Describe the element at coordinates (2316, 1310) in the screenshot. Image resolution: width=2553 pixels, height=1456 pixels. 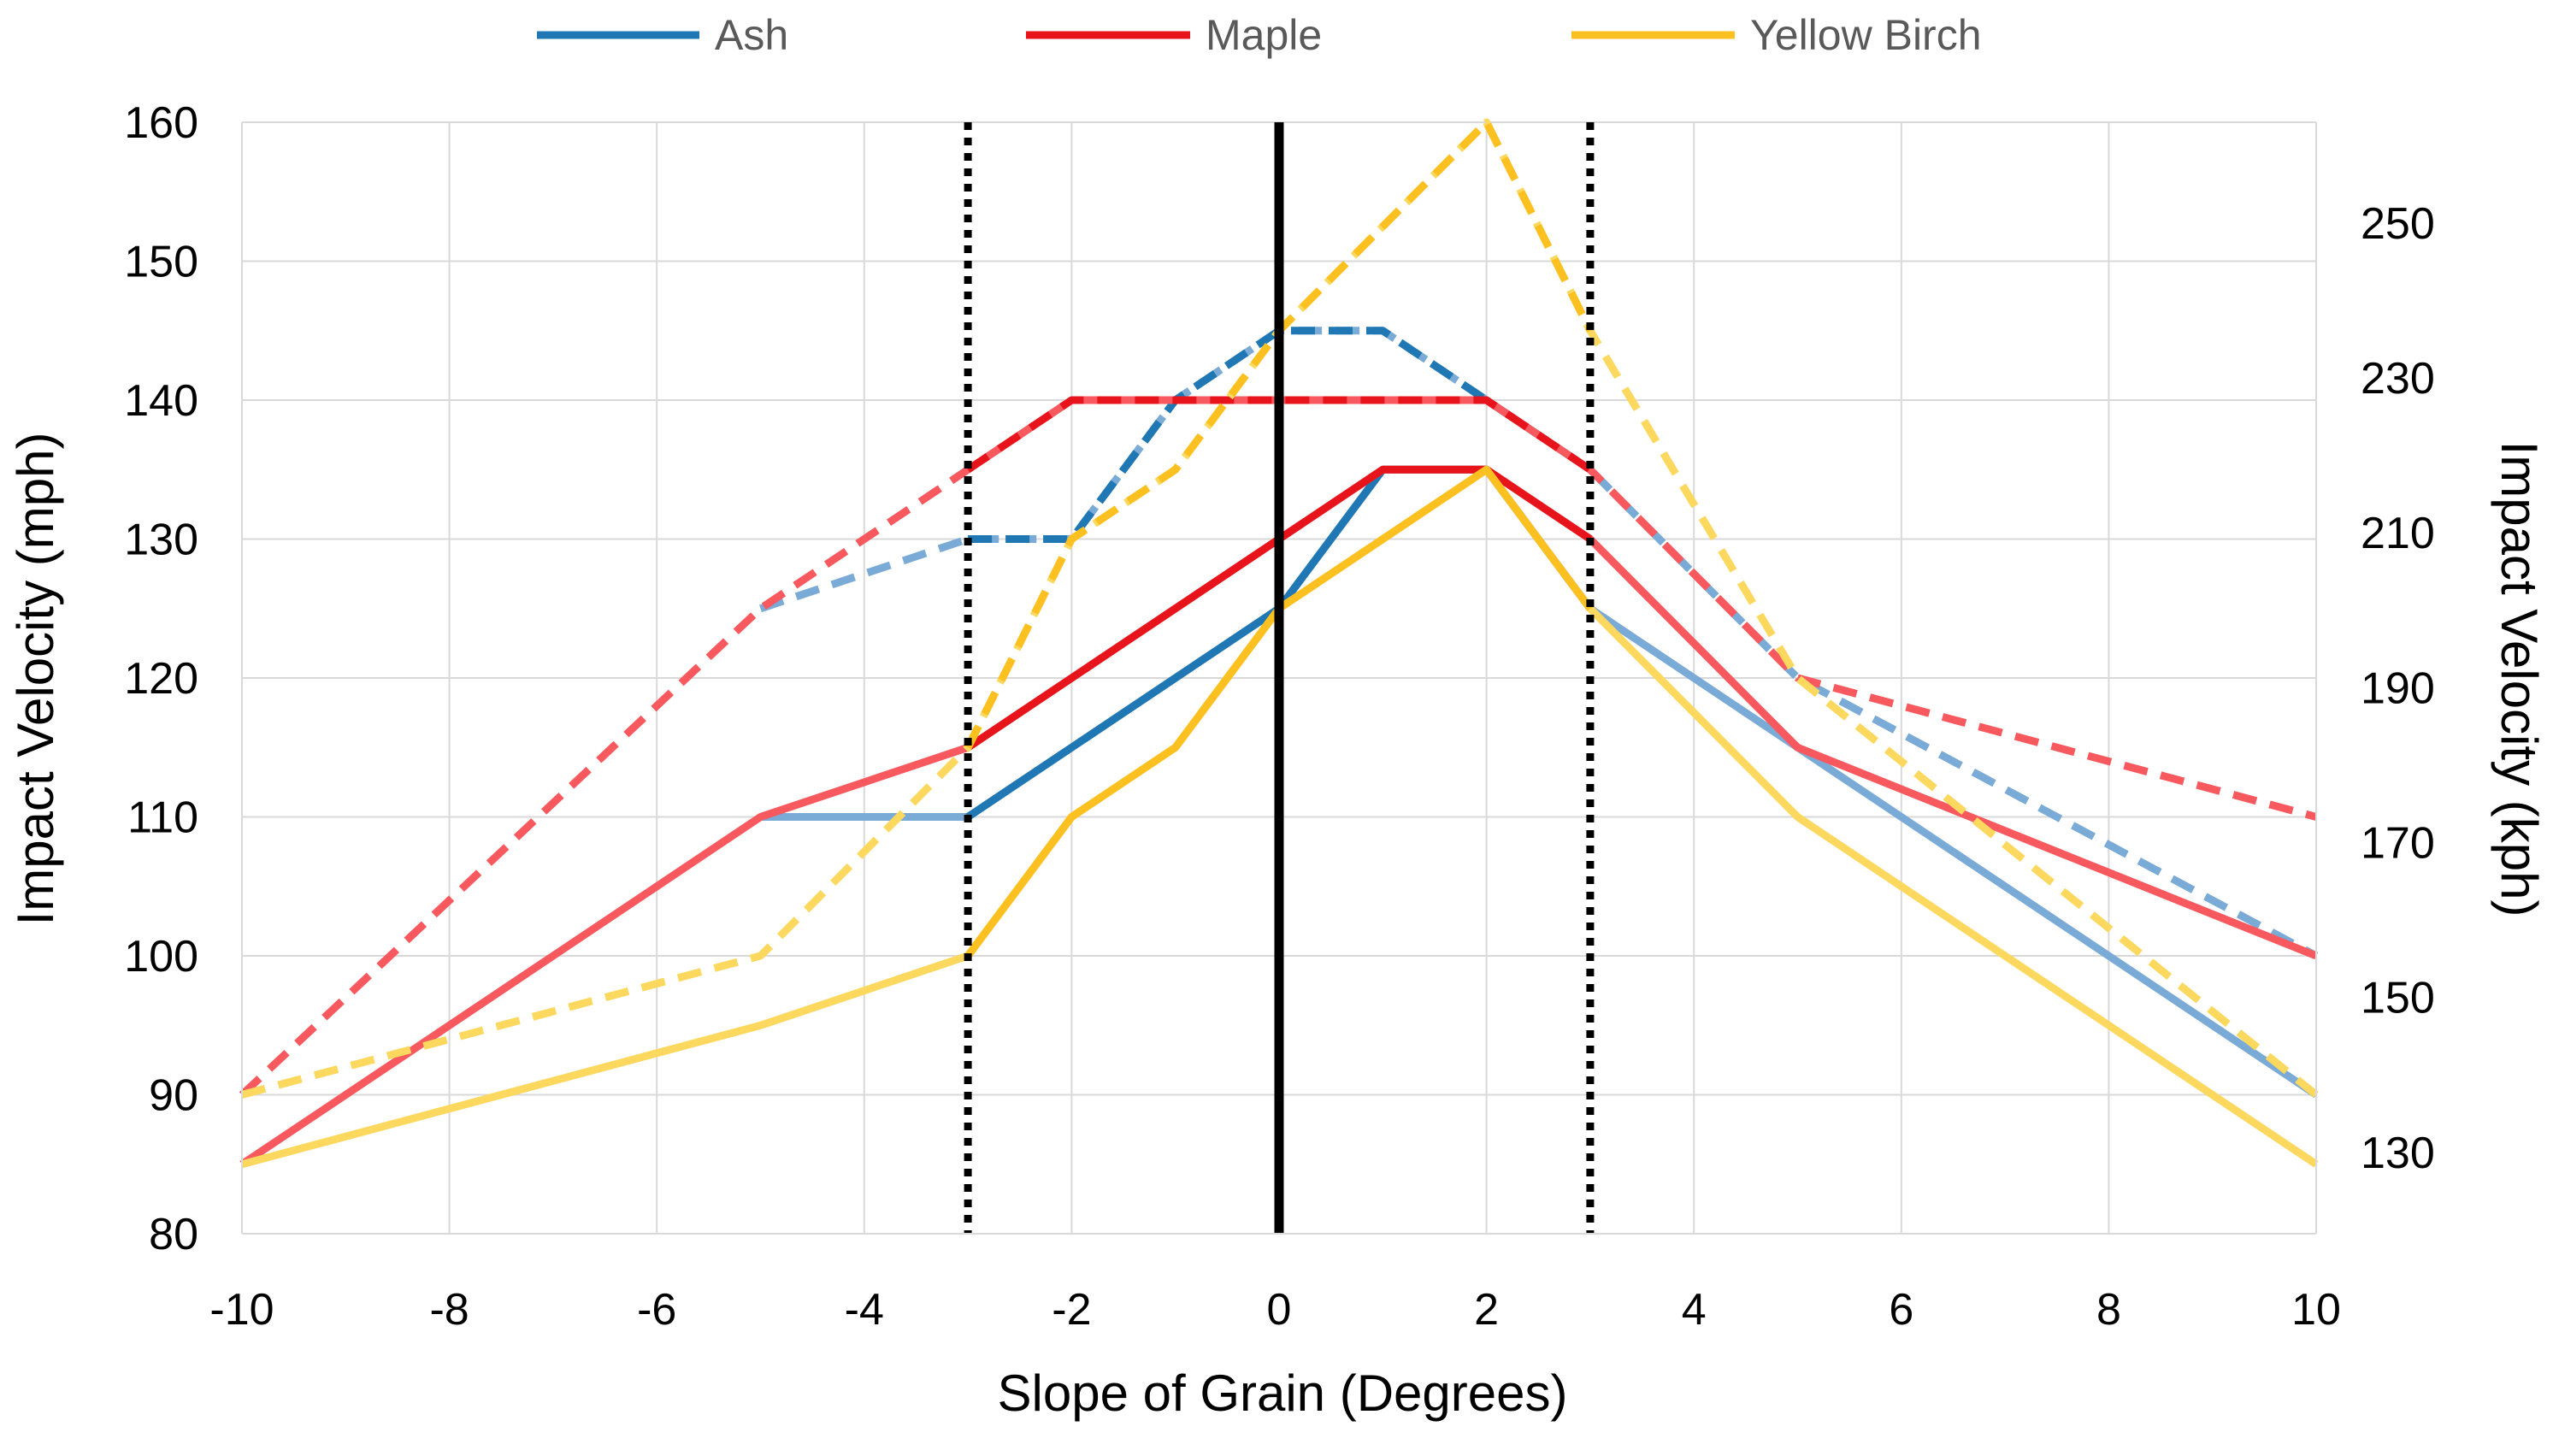
I see `x-tick-label: 10` at that location.